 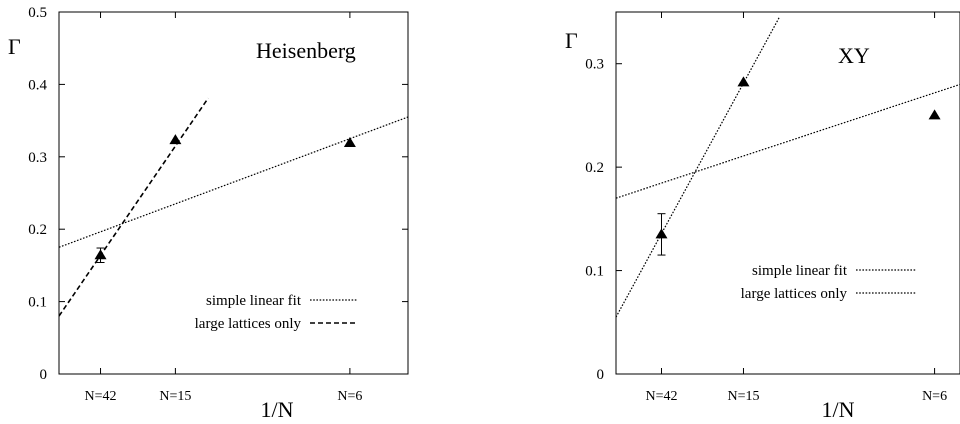 What do you see at coordinates (37, 85) in the screenshot?
I see `y-tick-label: 0.4` at bounding box center [37, 85].